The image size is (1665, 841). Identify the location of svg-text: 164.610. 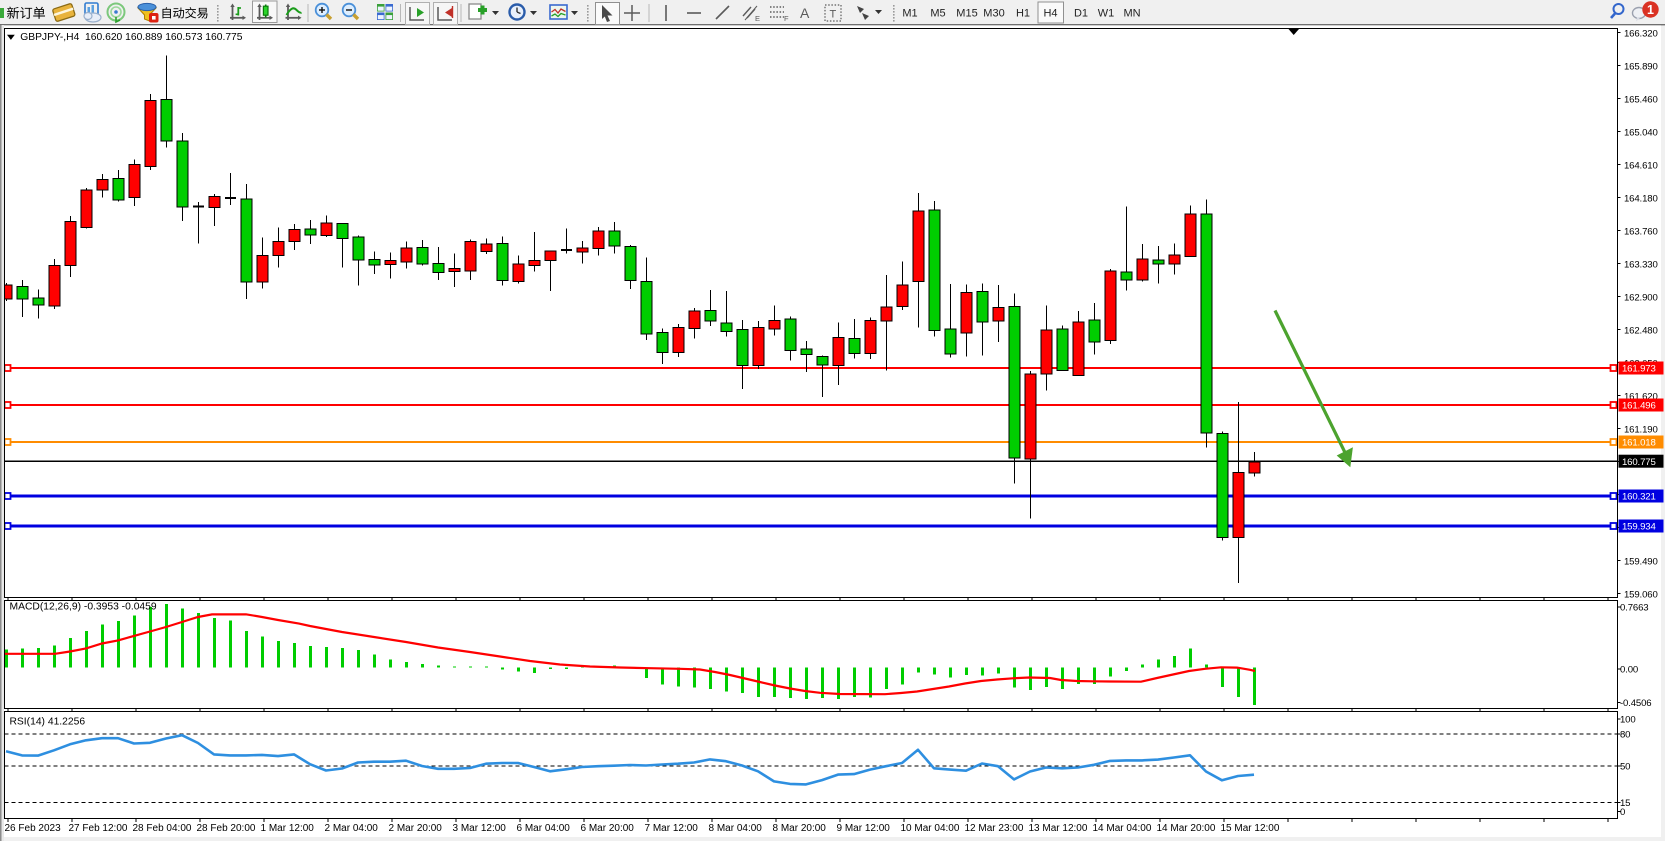
(1641, 165).